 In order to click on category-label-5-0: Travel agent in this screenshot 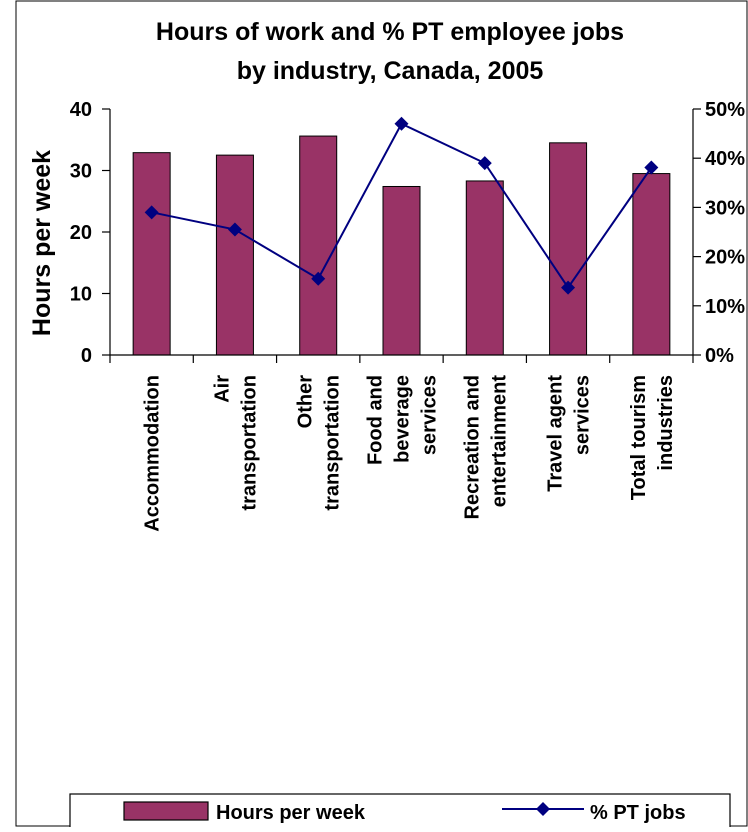, I will do `click(556, 433)`.